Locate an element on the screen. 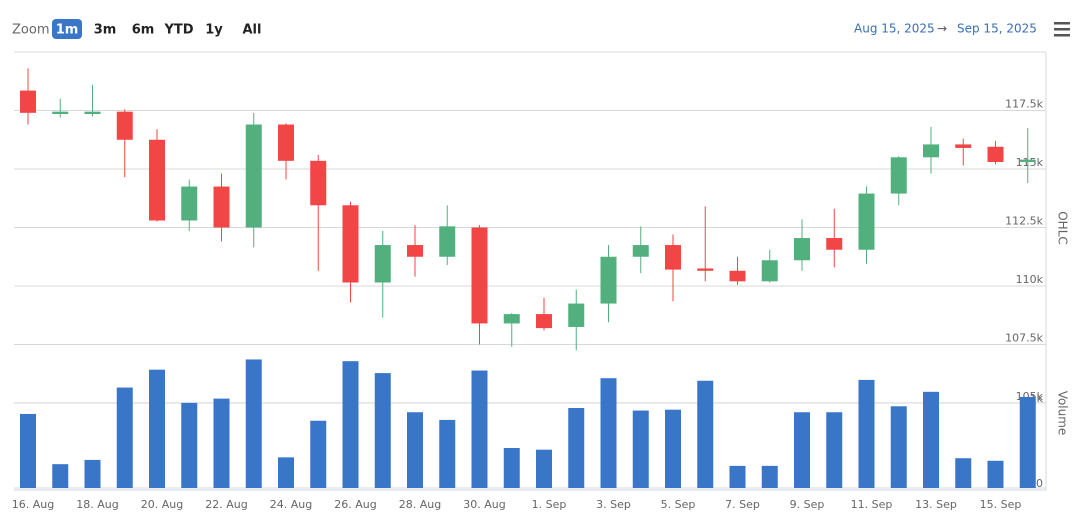 The image size is (1078, 516). range-from: Aug 15, 2025 is located at coordinates (894, 29).